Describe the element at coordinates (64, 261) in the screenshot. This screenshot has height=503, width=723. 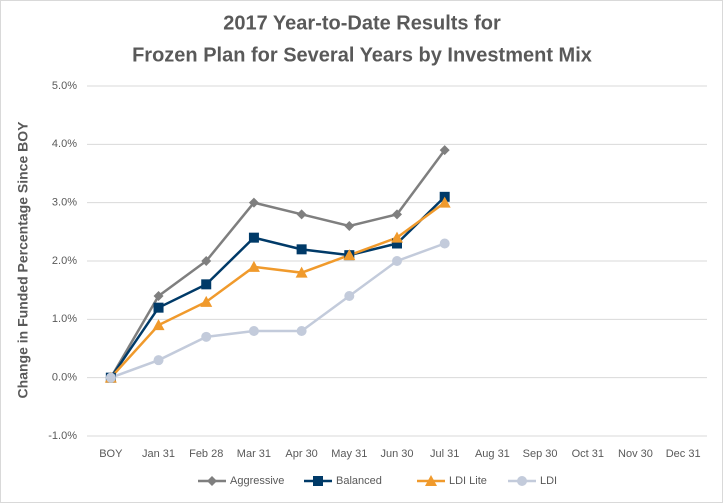
I see `y-tick-label: 2.0%` at that location.